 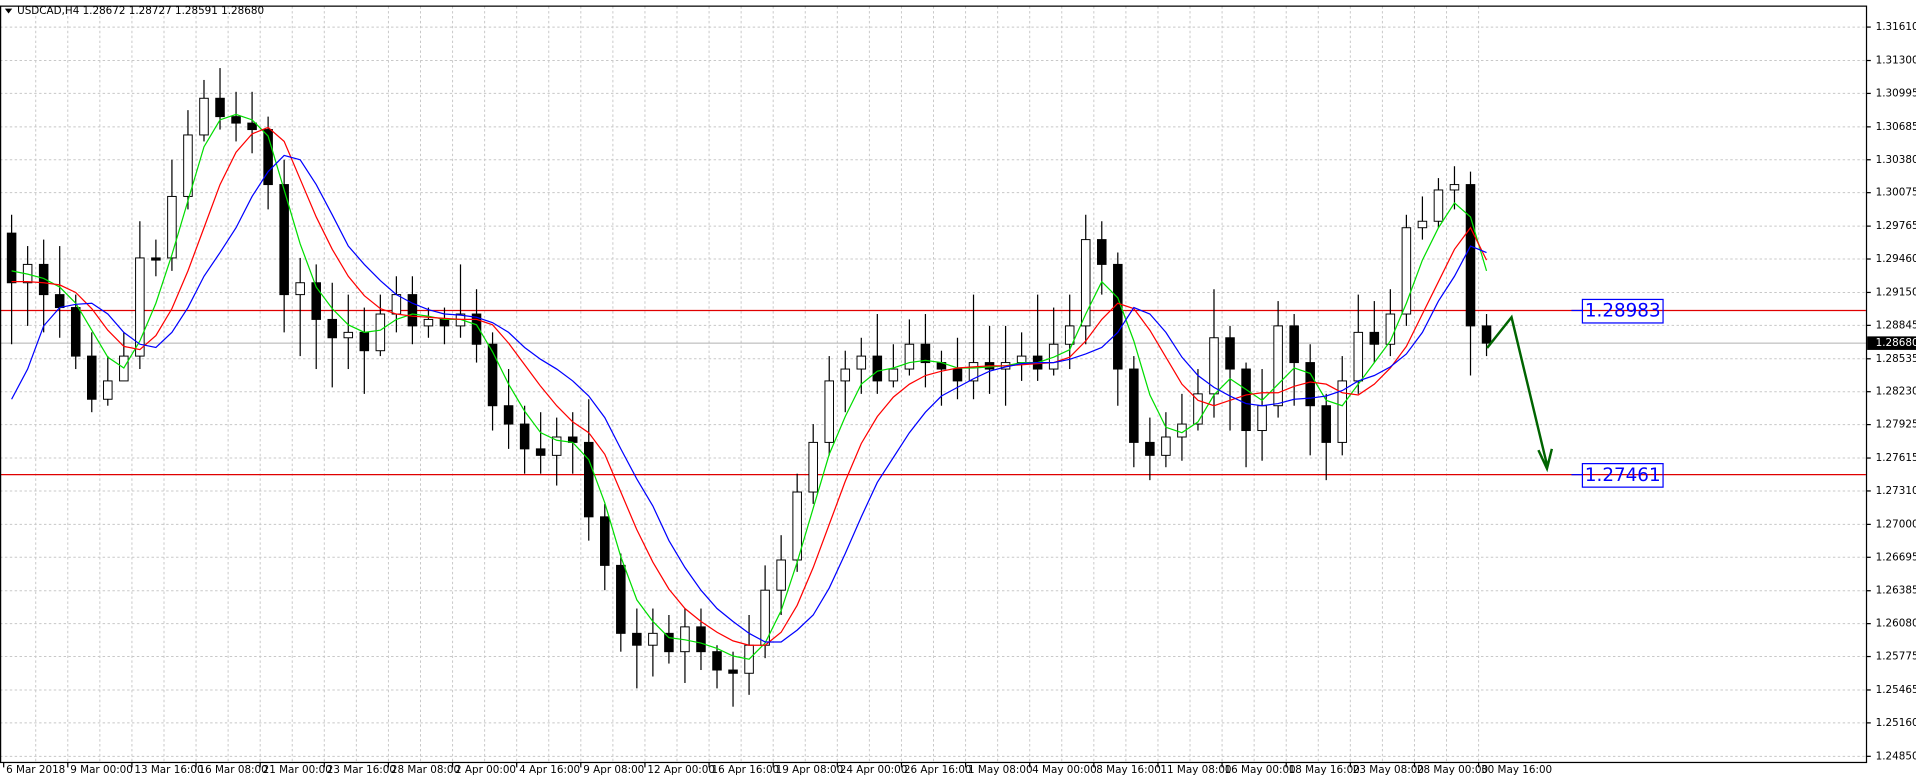 I want to click on y-tick-label: 1.25465, so click(x=1896, y=690).